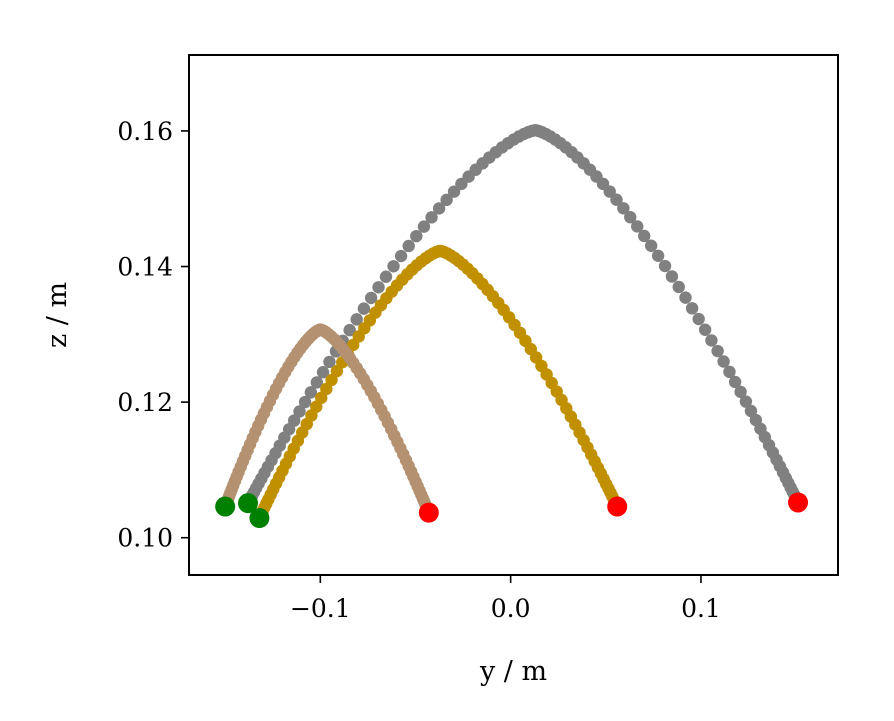  What do you see at coordinates (513, 671) in the screenshot?
I see `x-axis-label: y / m` at bounding box center [513, 671].